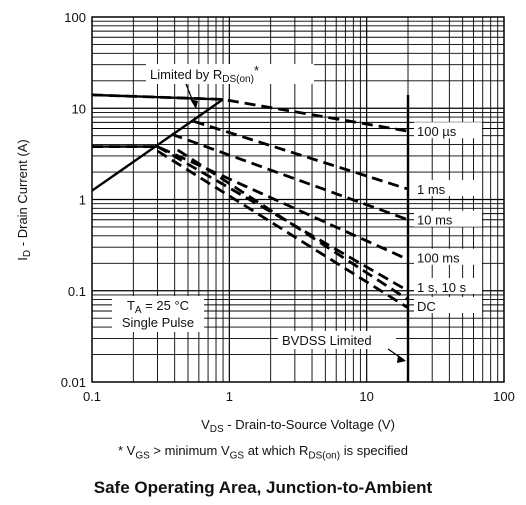  I want to click on rdson-pointer-arrow, so click(194, 104).